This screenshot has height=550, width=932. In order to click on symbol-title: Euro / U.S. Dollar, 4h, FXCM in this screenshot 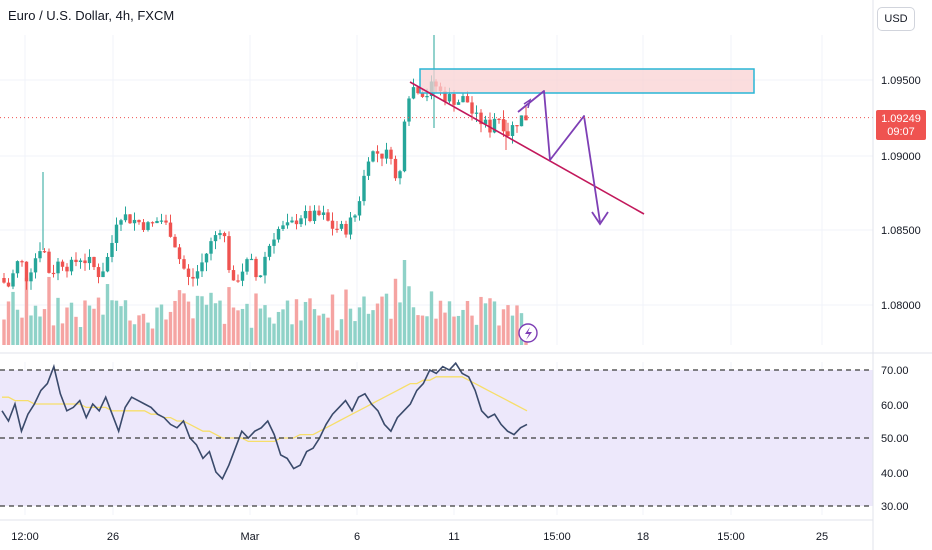, I will do `click(91, 15)`.